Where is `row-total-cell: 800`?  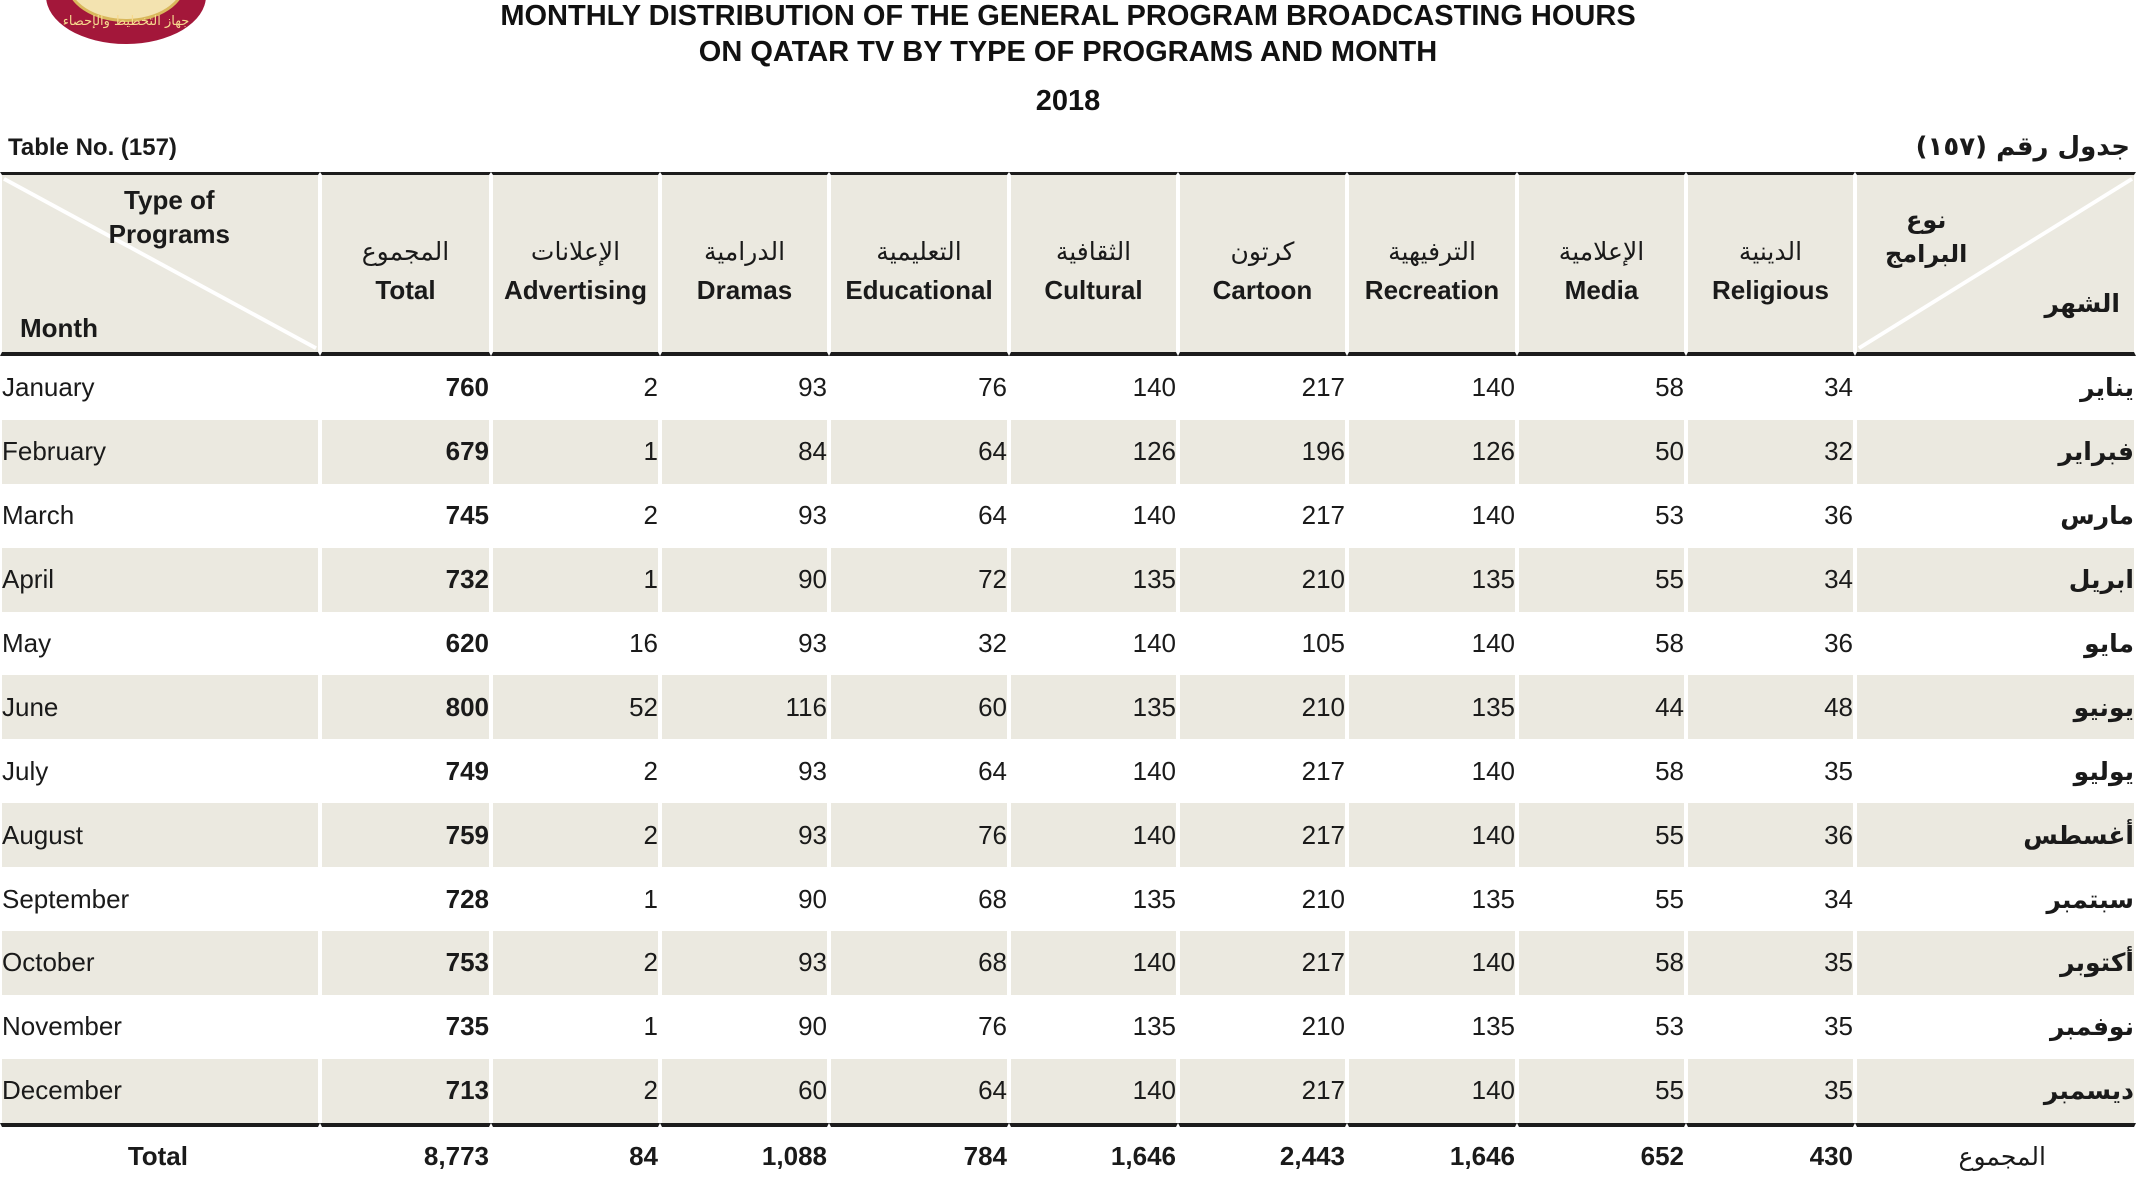
row-total-cell: 800 is located at coordinates (405, 707).